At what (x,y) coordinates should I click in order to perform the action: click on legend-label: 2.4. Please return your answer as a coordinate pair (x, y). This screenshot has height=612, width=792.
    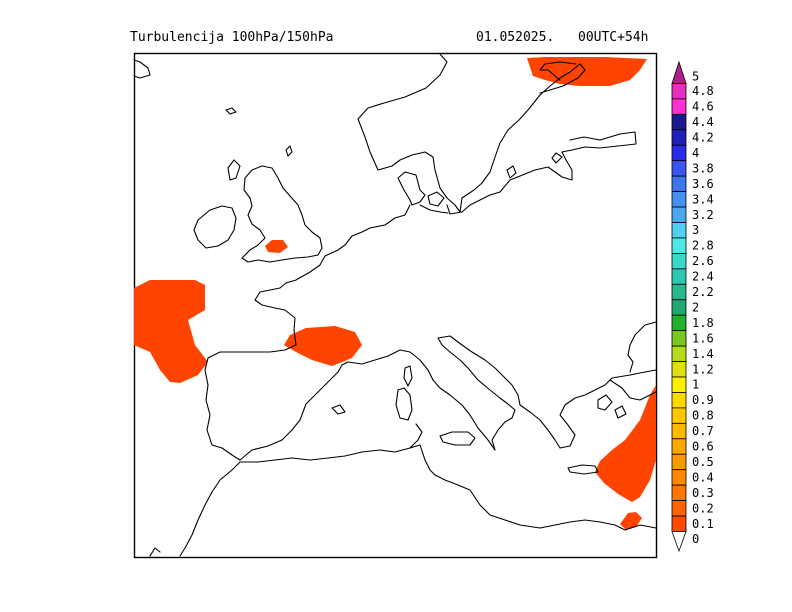
    Looking at the image, I should click on (703, 277).